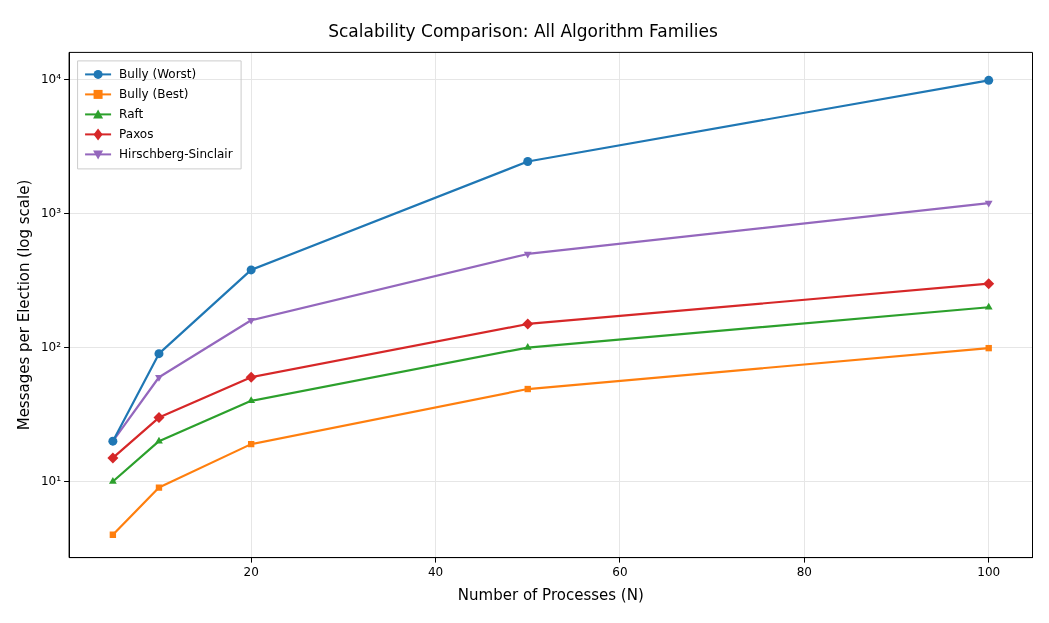 Image resolution: width=1049 pixels, height=623 pixels. Describe the element at coordinates (251, 571) in the screenshot. I see `x-tick-label: 20` at that location.